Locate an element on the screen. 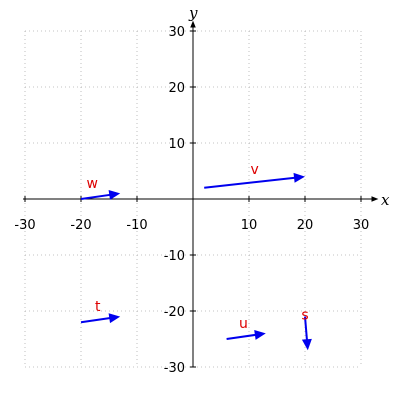 Image resolution: width=400 pixels, height=400 pixels. vector-s: s is located at coordinates (306, 329).